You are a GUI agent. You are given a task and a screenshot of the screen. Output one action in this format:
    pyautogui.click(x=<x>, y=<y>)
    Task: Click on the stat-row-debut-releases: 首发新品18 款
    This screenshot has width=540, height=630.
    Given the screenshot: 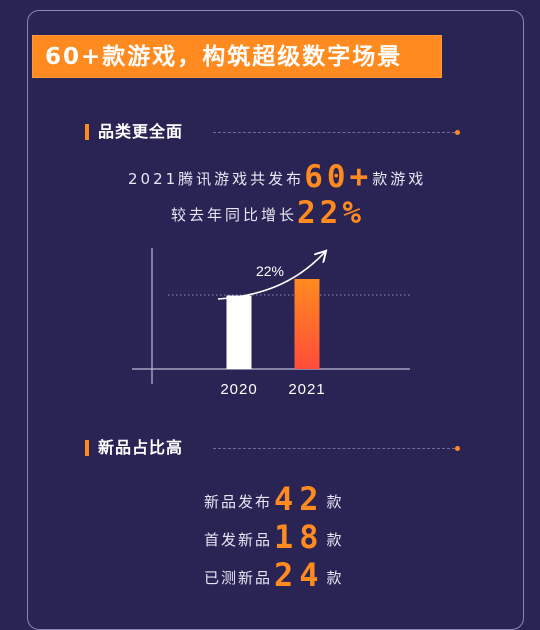 What is the action you would take?
    pyautogui.click(x=274, y=537)
    